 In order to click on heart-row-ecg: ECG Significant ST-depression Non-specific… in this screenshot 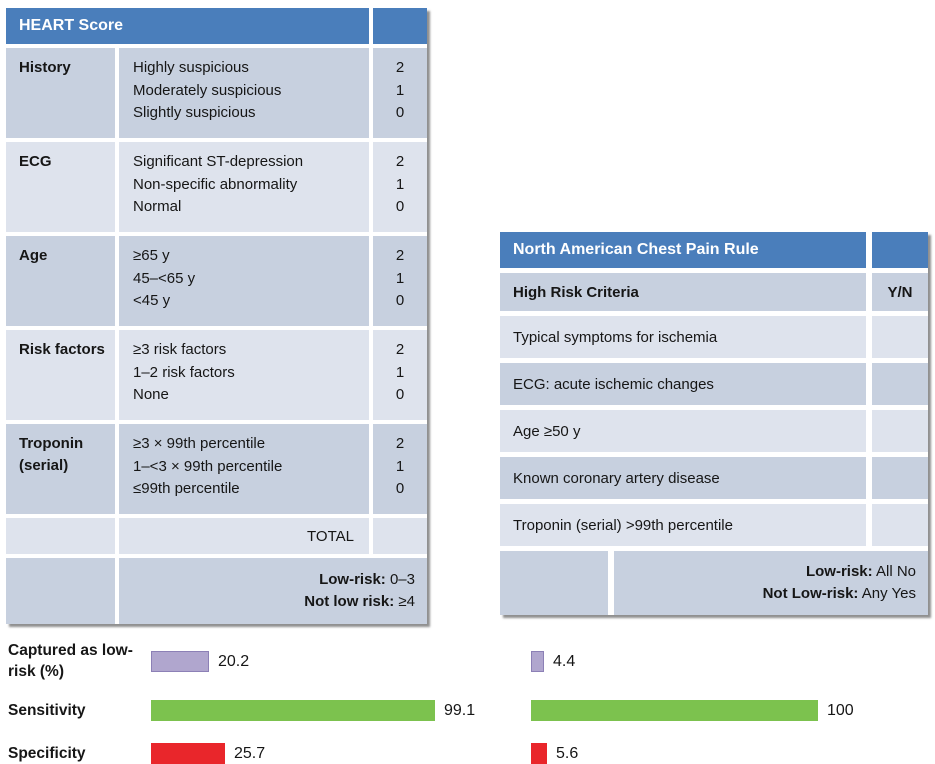, I will do `click(216, 187)`.